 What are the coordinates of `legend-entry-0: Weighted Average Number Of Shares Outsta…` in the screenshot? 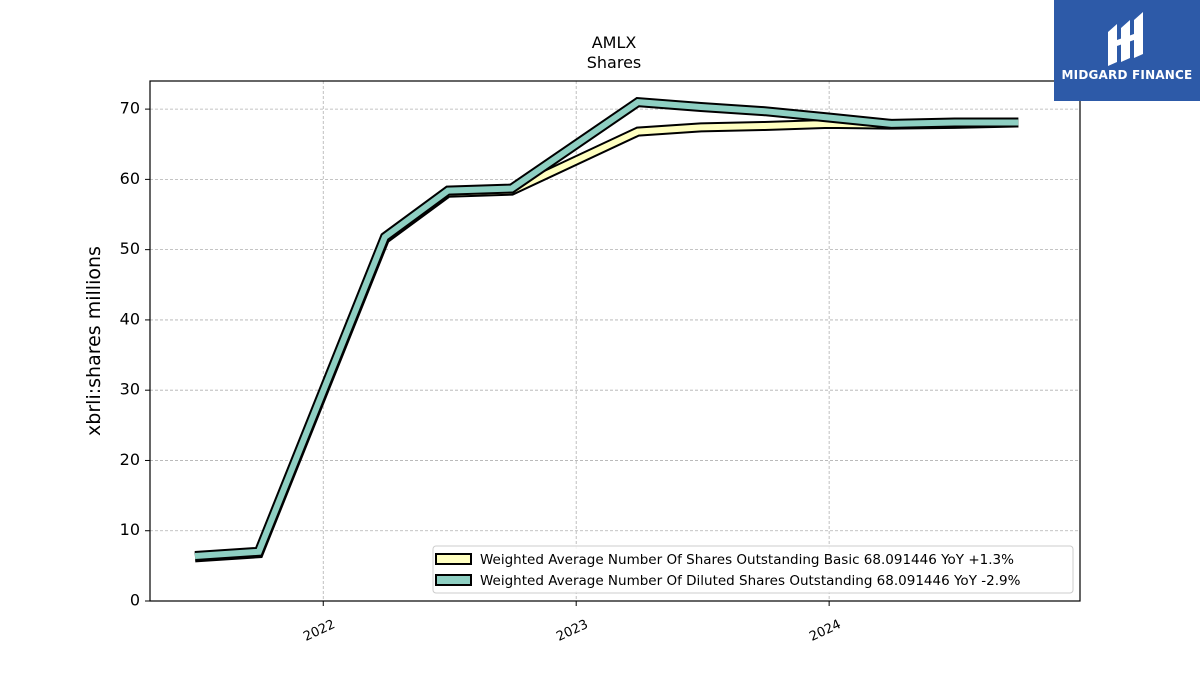 It's located at (747, 560).